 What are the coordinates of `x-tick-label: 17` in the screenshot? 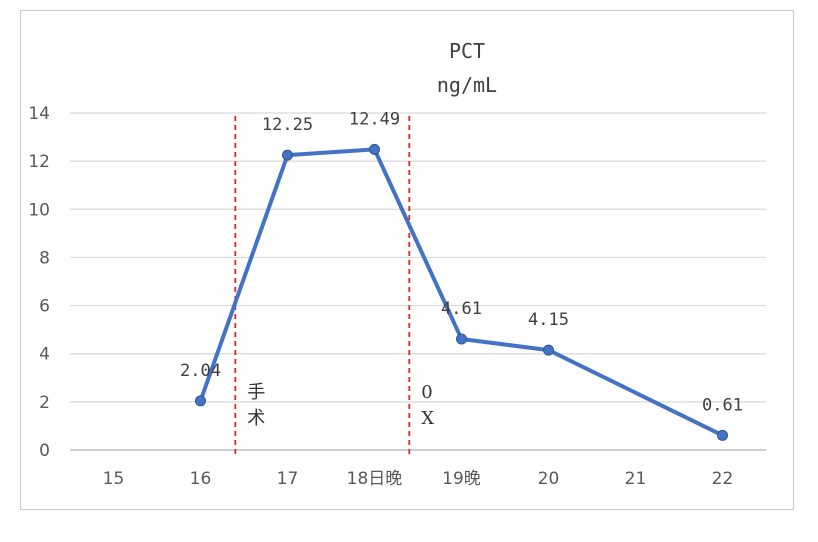 It's located at (288, 479).